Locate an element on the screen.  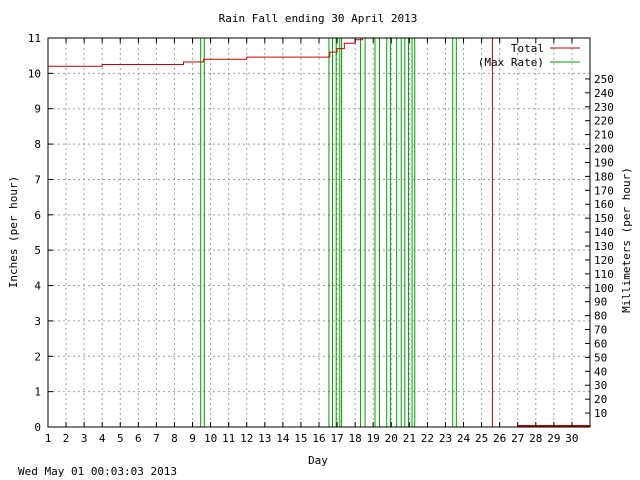
y2-tick-label: 170 is located at coordinates (604, 190).